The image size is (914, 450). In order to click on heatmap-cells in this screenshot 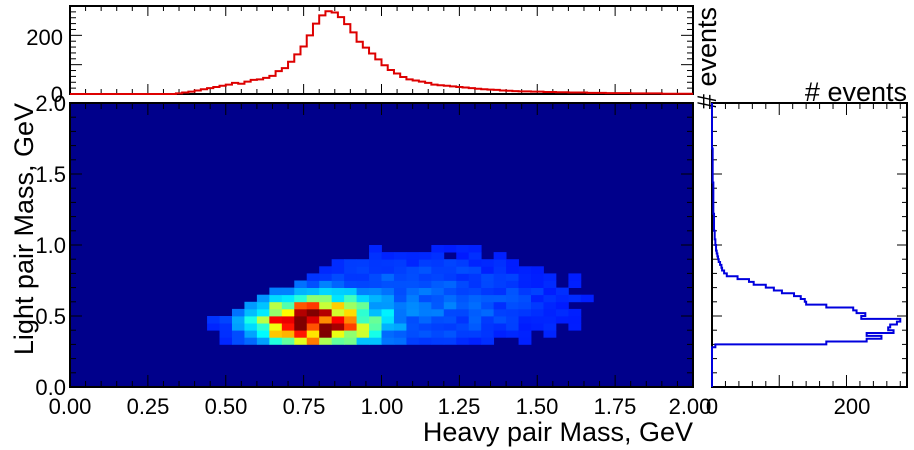, I will do `click(400, 295)`.